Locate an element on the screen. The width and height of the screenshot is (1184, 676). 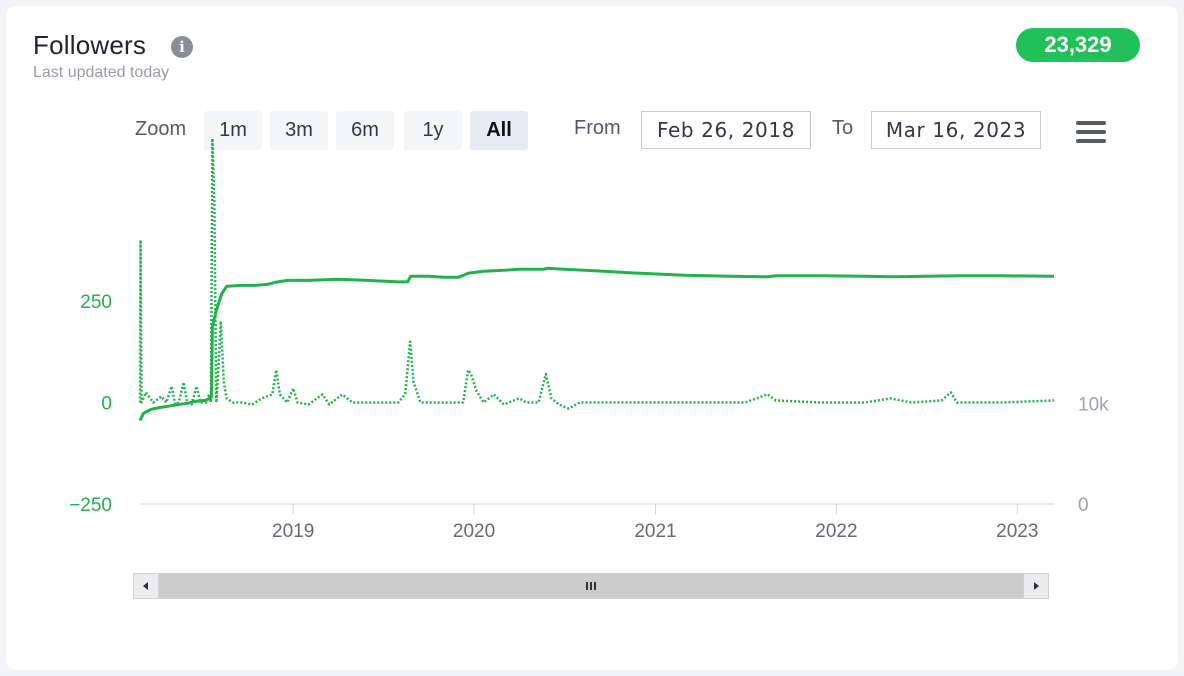
page-title: Followers is located at coordinates (90, 45).